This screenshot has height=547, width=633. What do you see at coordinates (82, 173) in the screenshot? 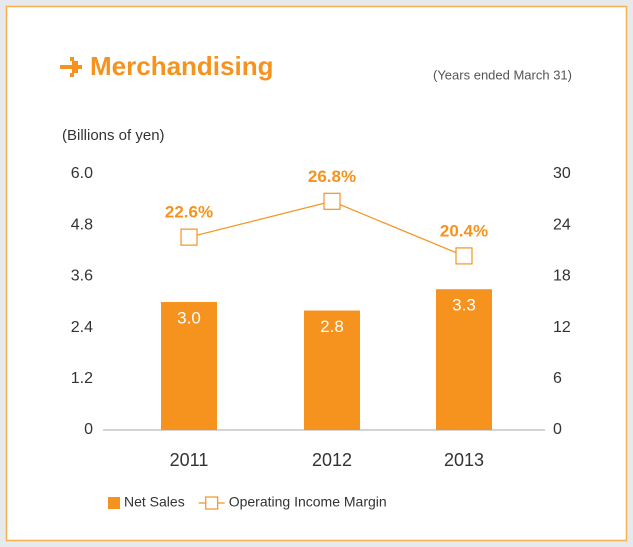
I see `y-tick-label: 6.0` at bounding box center [82, 173].